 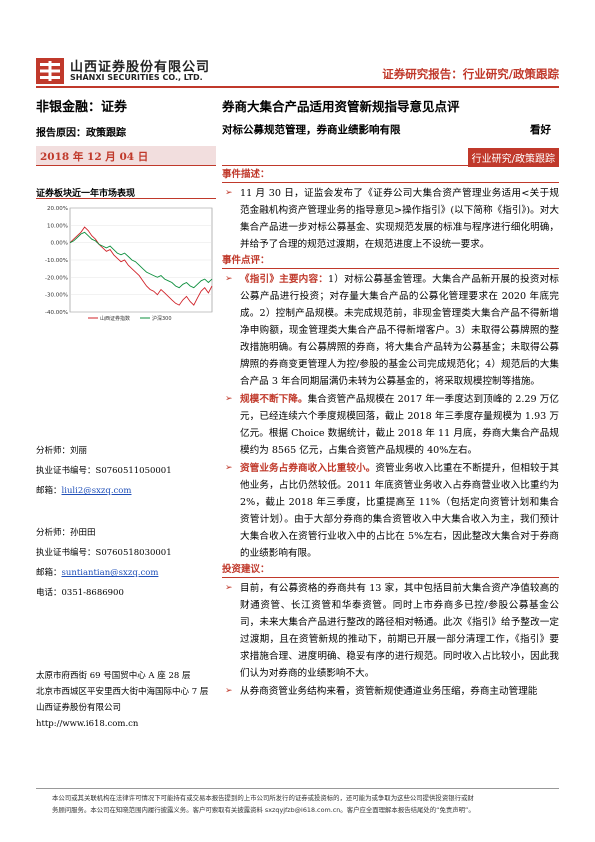 I want to click on section-heading-comment: 事件点评：, so click(x=246, y=260).